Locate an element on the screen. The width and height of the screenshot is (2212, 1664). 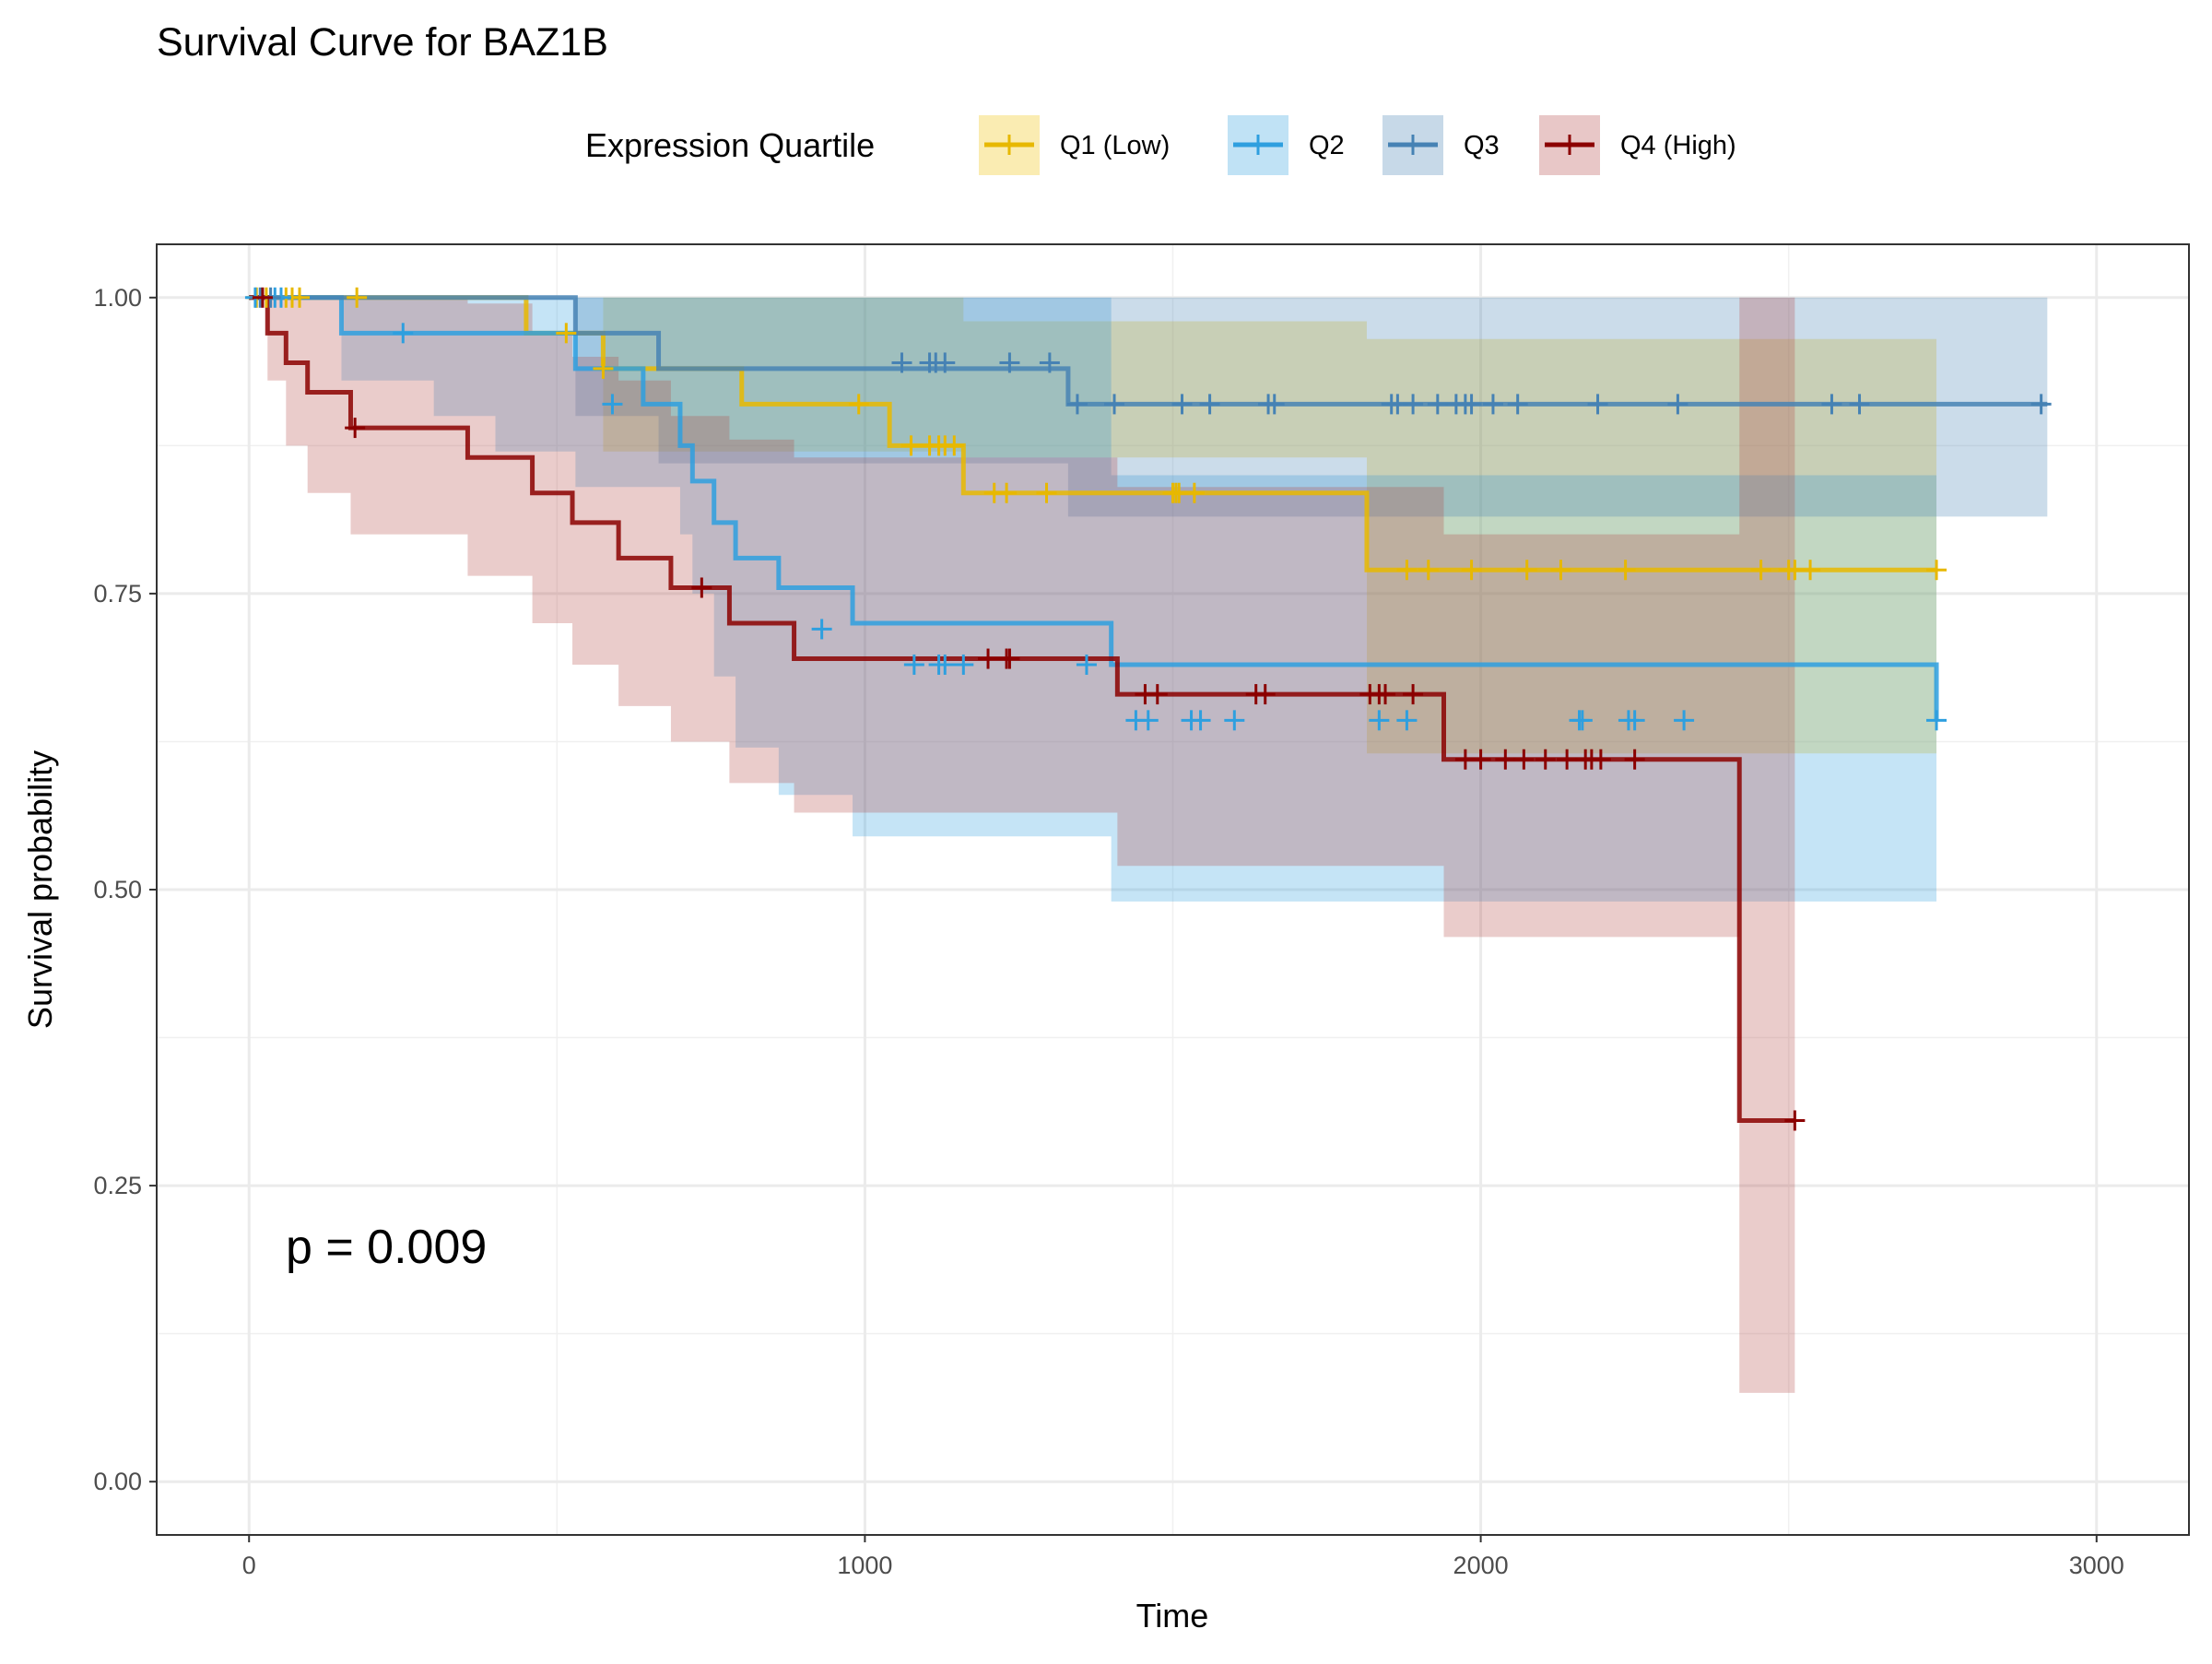
legend-item-q4-high: Q4 (High) is located at coordinates (1637, 145).